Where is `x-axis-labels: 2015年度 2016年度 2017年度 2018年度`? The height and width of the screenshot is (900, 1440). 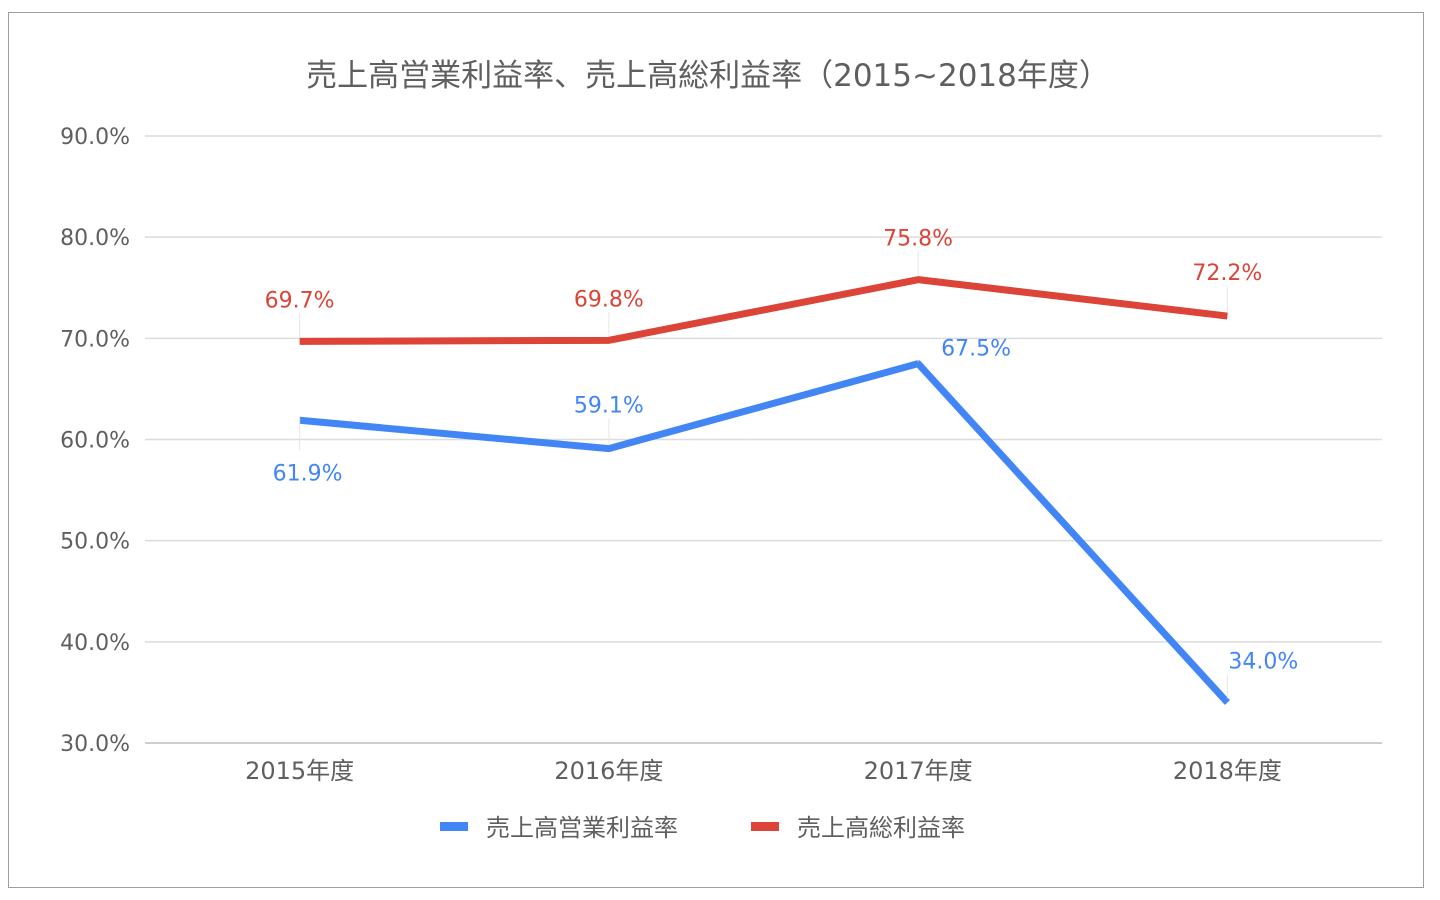
x-axis-labels: 2015年度 2016年度 2017年度 2018年度 is located at coordinates (763, 771).